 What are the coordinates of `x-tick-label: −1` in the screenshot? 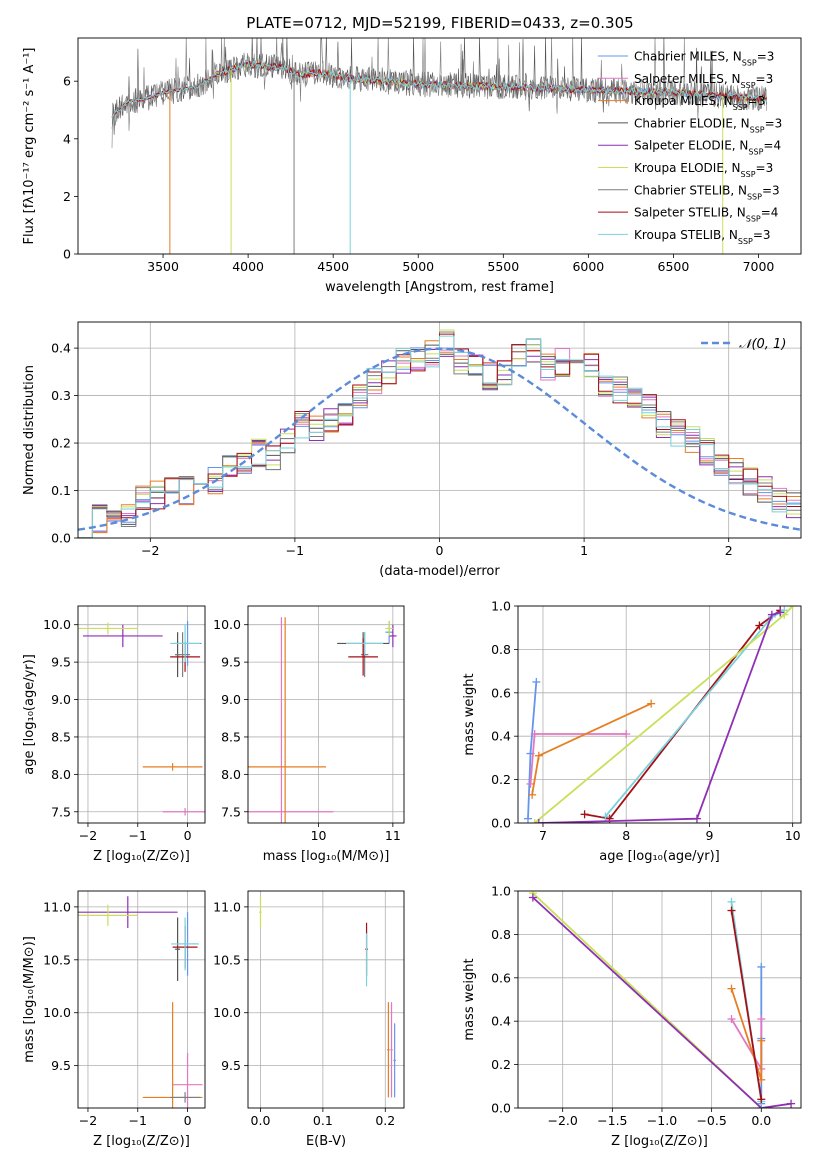 It's located at (295, 550).